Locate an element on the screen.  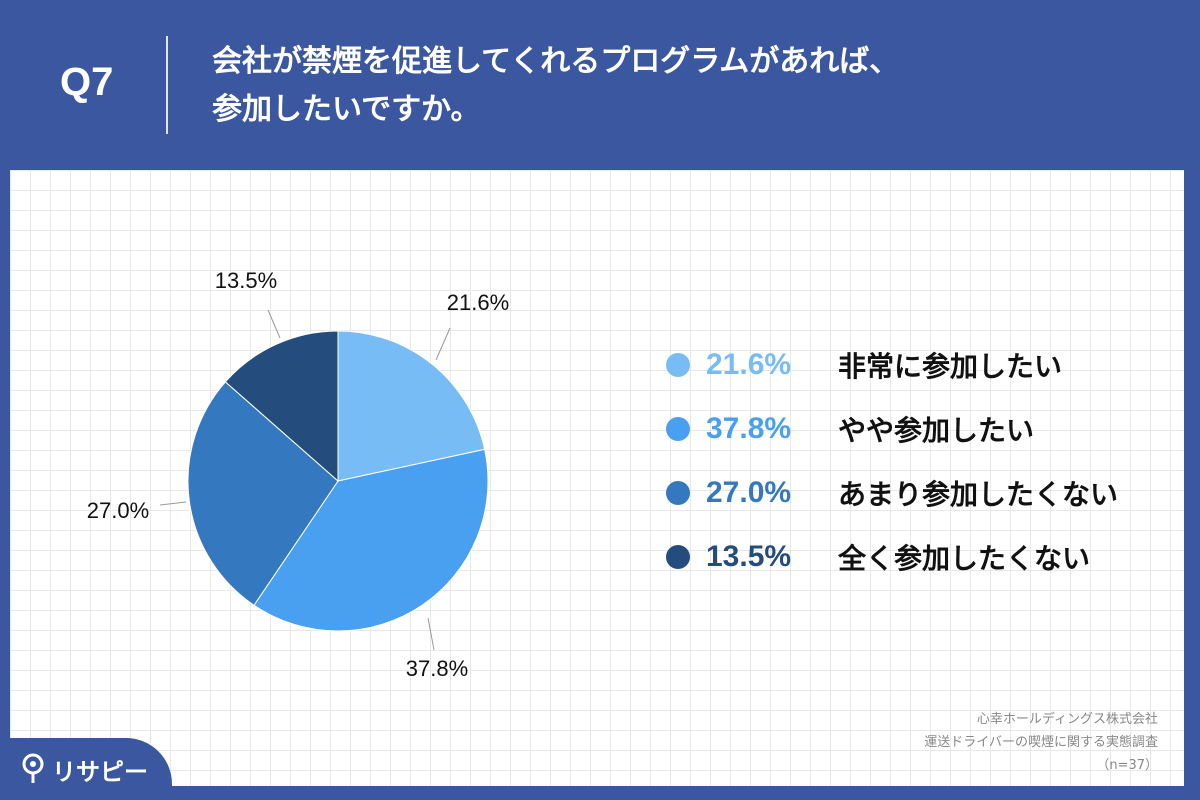
legend-label: 全く参加したくない is located at coordinates (964, 558).